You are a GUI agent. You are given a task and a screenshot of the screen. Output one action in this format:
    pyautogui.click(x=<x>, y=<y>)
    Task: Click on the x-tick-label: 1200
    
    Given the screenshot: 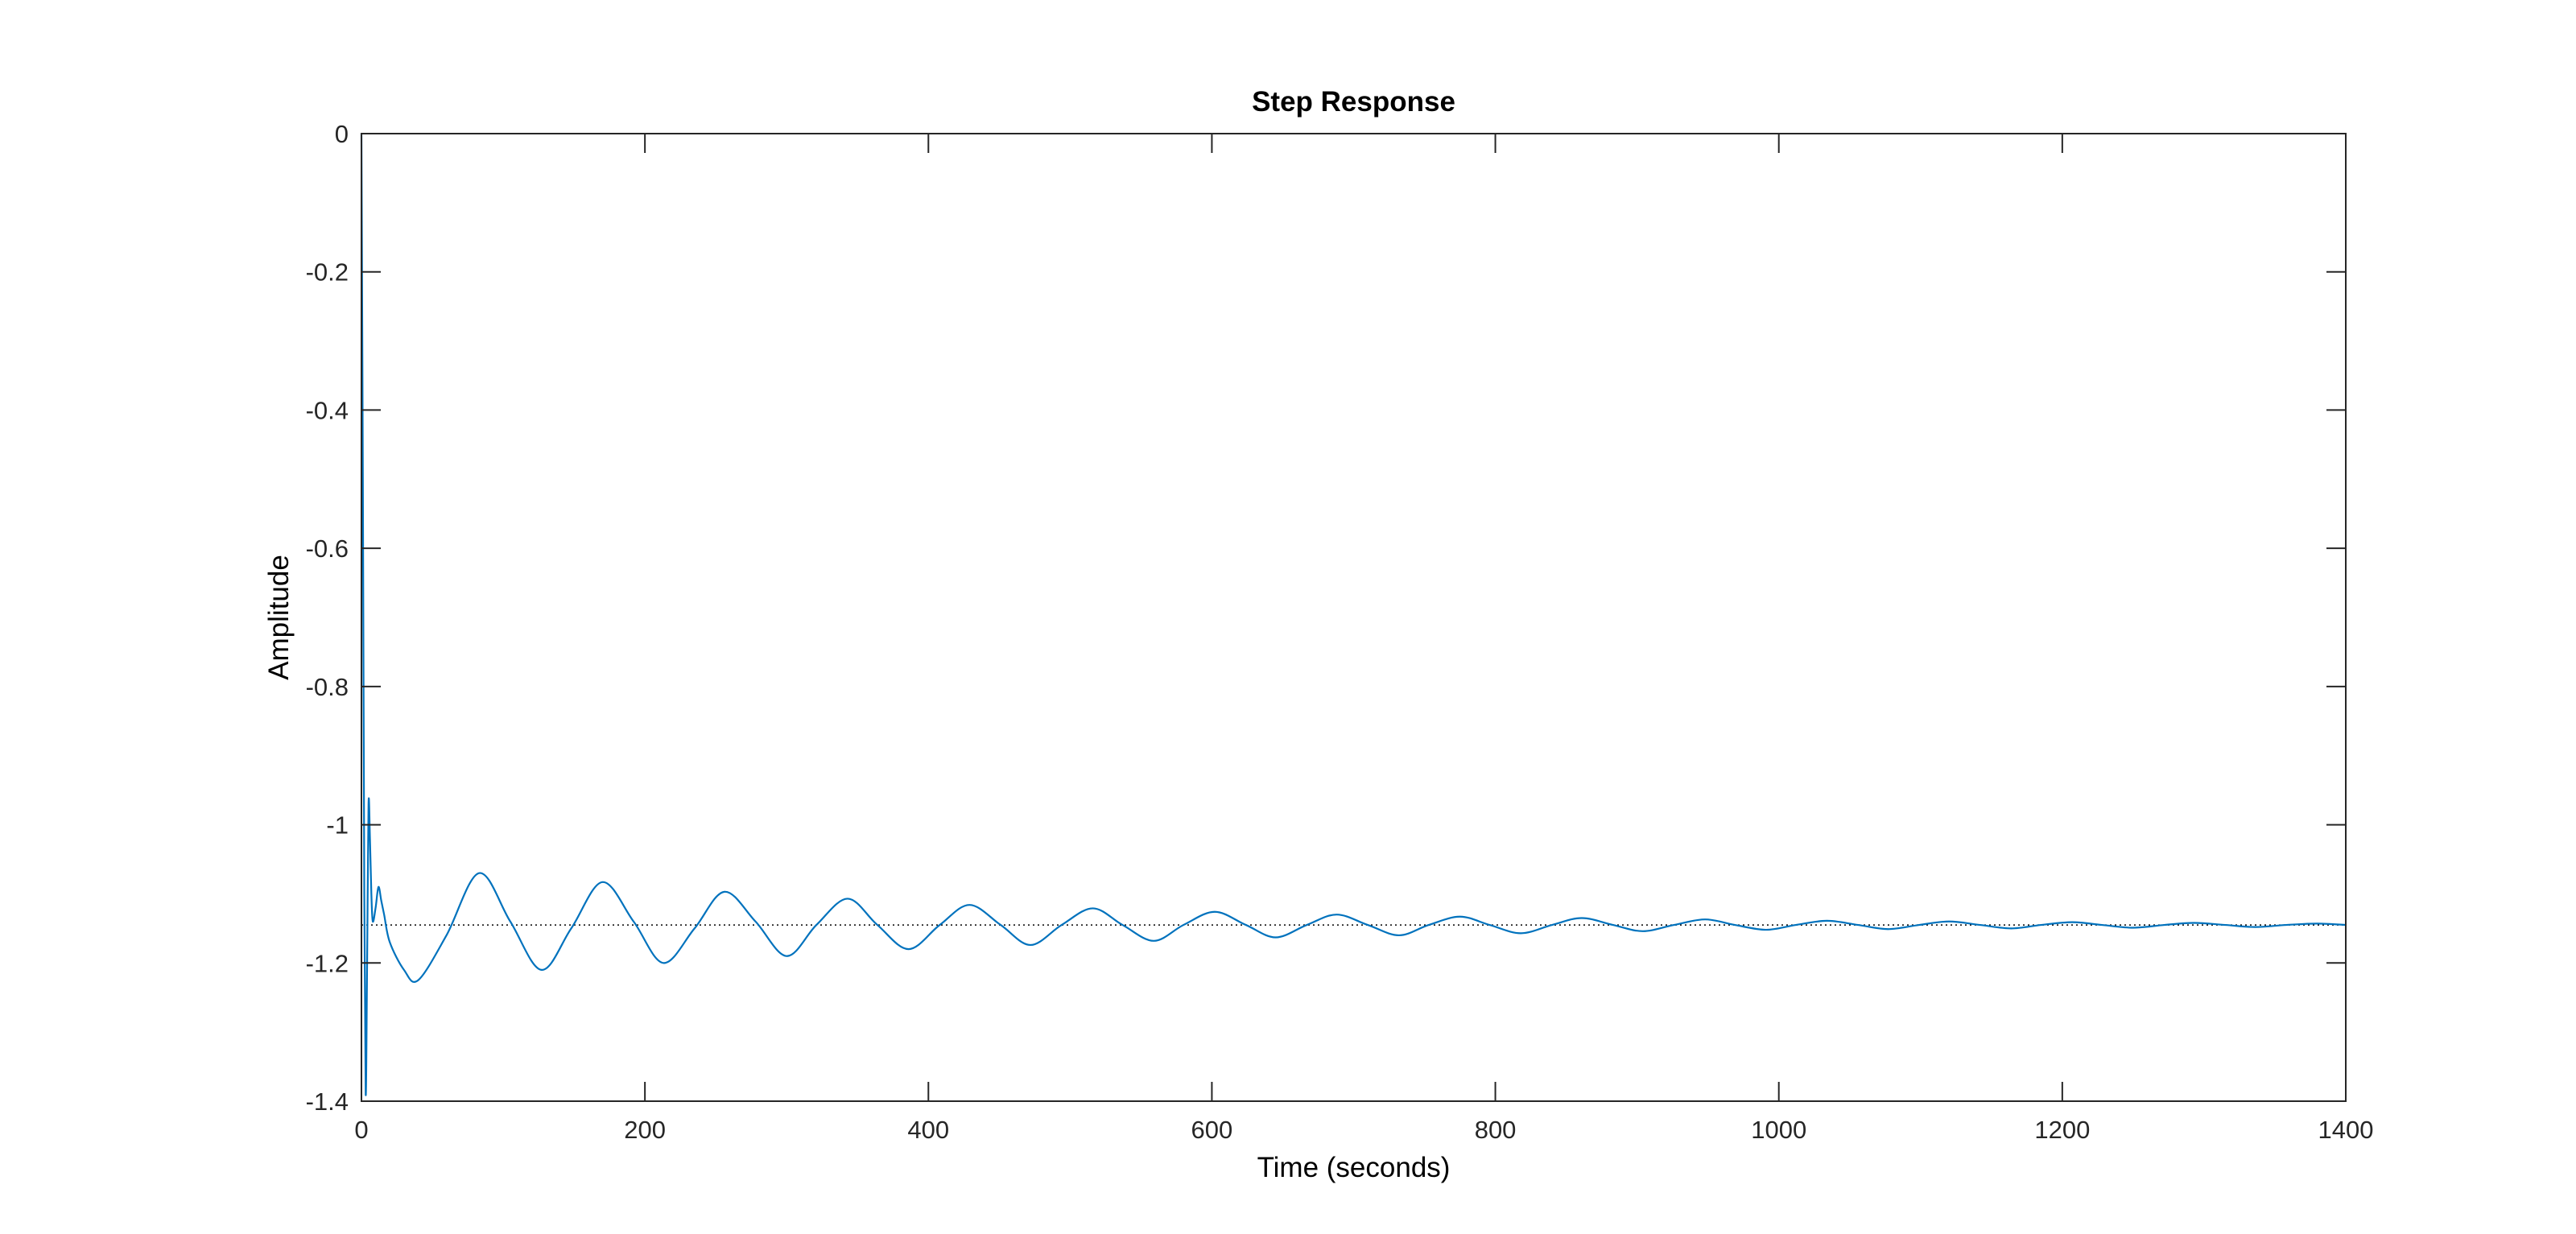 What is the action you would take?
    pyautogui.click(x=2062, y=1130)
    